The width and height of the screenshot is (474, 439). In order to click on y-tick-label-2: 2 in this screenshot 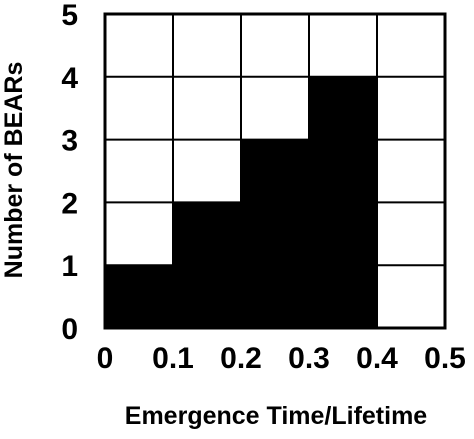, I will do `click(69, 203)`.